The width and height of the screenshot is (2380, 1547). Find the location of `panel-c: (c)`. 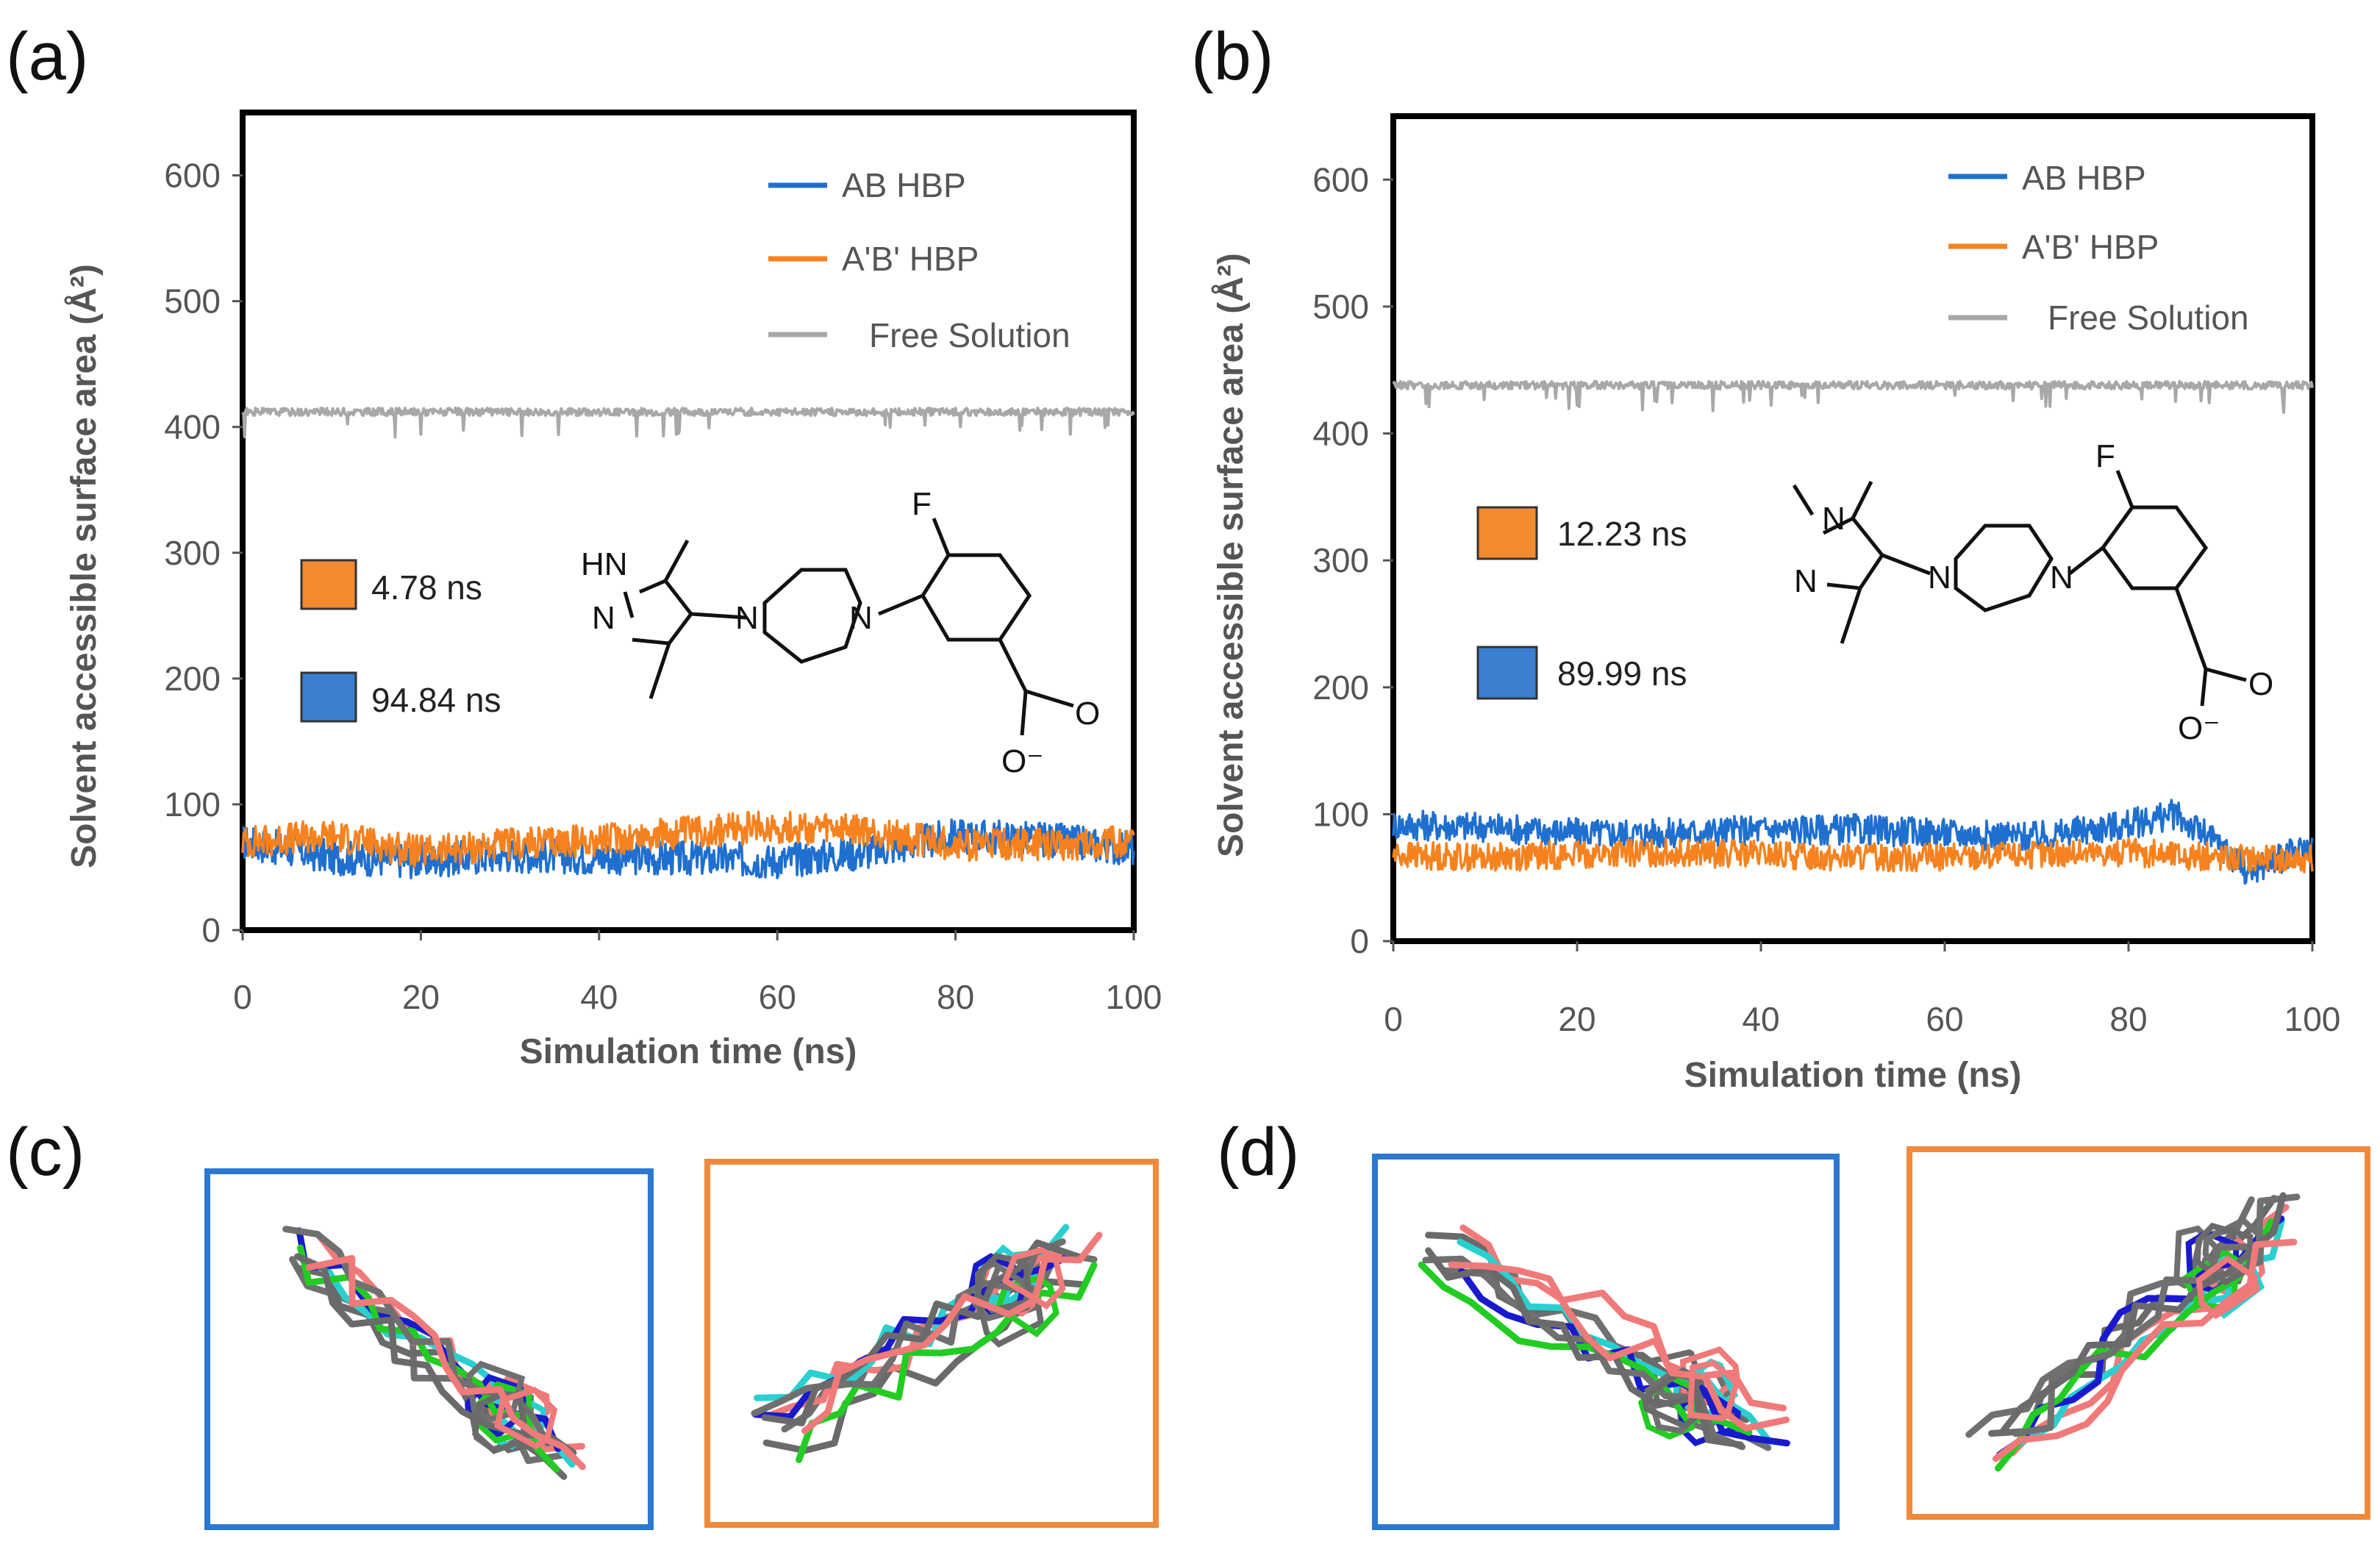

panel-c: (c) is located at coordinates (582, 1323).